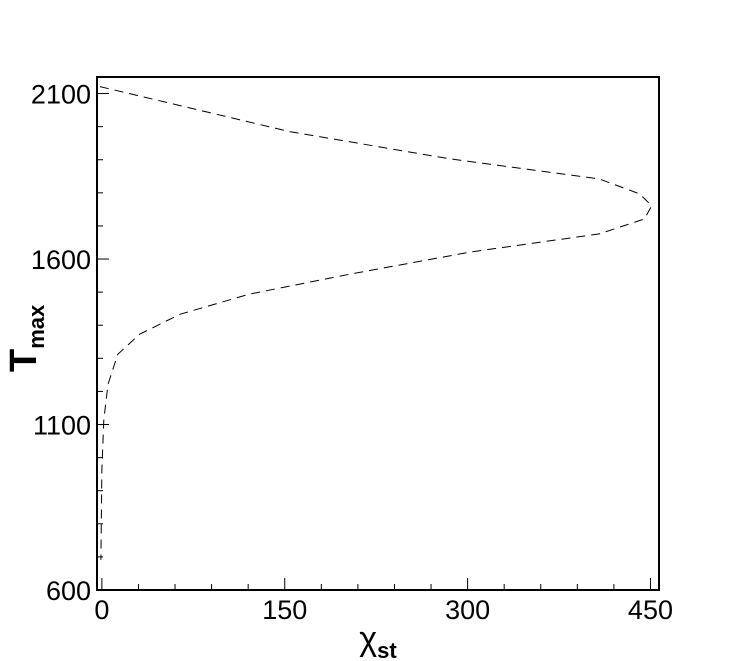 This screenshot has height=661, width=744. What do you see at coordinates (284, 610) in the screenshot?
I see `x-tick-label: 150` at bounding box center [284, 610].